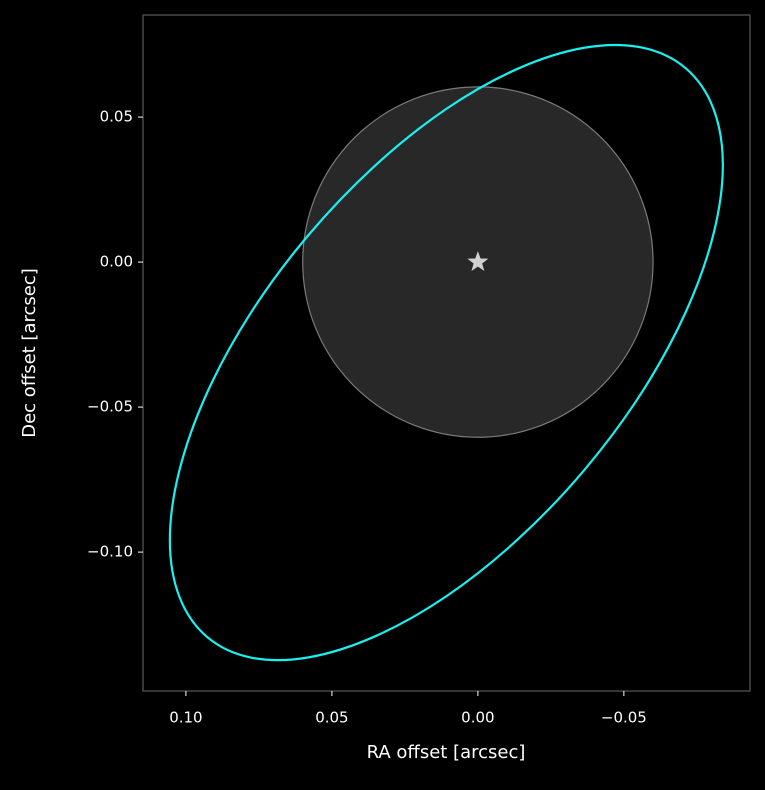  What do you see at coordinates (446, 752) in the screenshot?
I see `x-axis-label: RA offset [arcsec]` at bounding box center [446, 752].